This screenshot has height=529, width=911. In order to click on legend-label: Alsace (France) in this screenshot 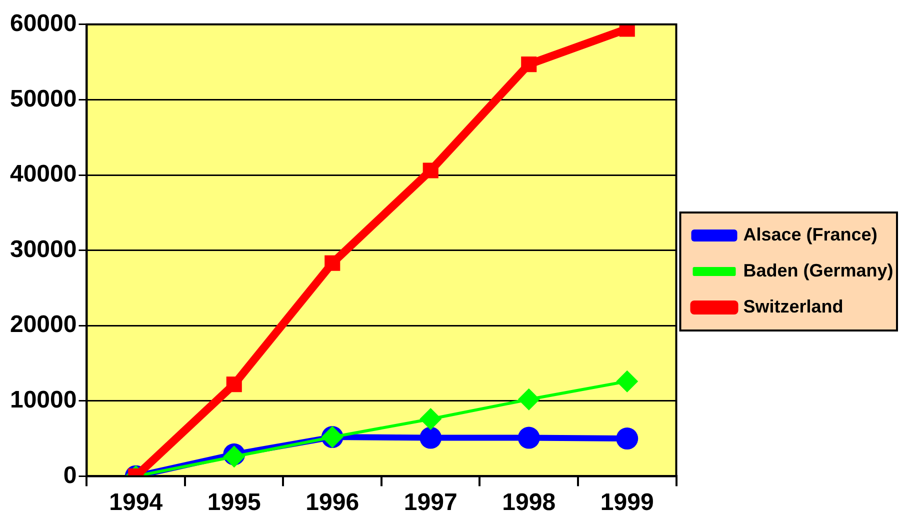, I will do `click(810, 234)`.